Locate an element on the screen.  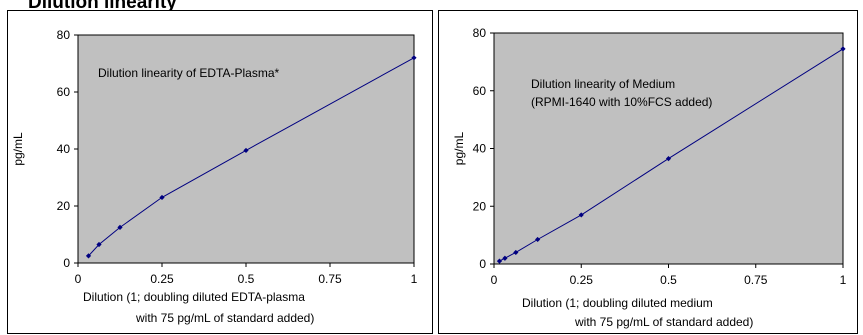
page-heading-fragment: Dilution linearity is located at coordinates (102, 6).